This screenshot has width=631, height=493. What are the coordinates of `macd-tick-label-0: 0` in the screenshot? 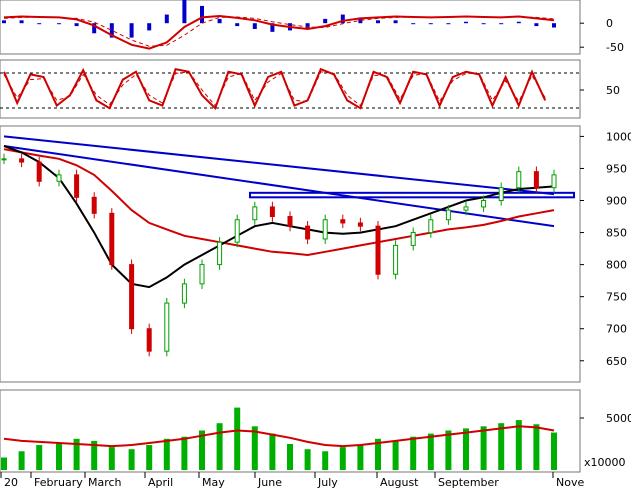 It's located at (609, 23).